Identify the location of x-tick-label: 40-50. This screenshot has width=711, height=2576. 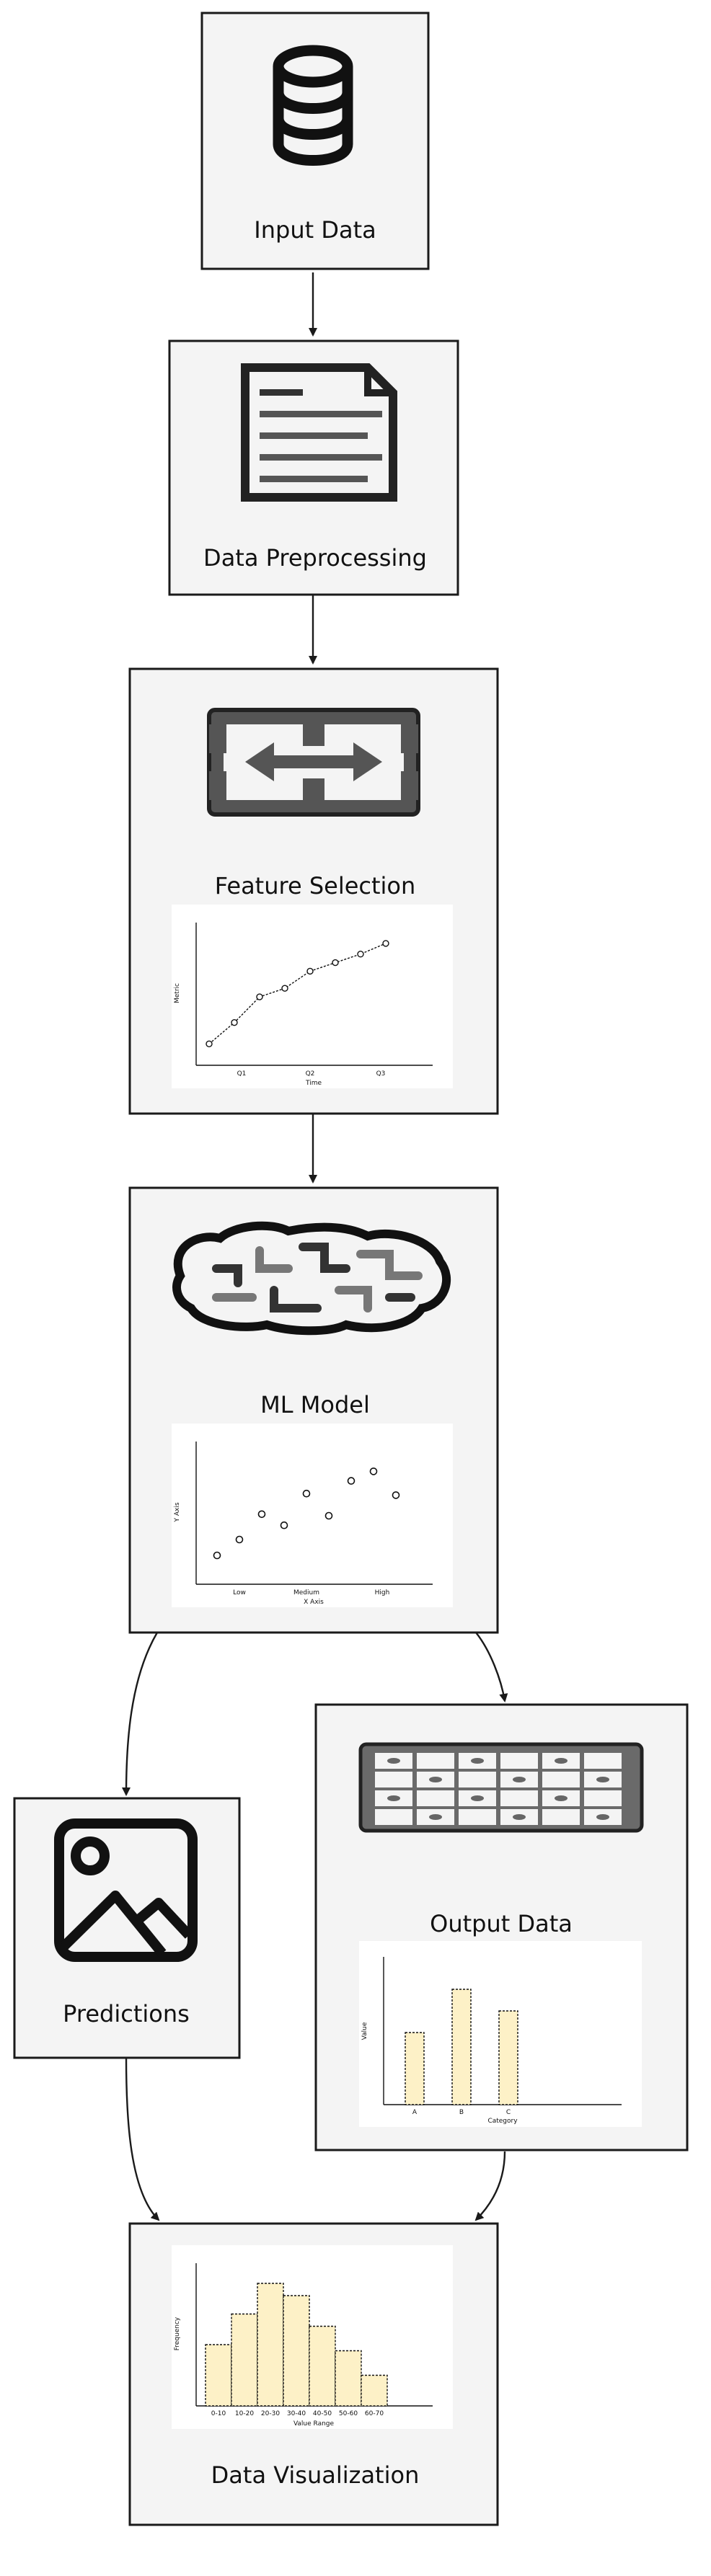
(322, 2413).